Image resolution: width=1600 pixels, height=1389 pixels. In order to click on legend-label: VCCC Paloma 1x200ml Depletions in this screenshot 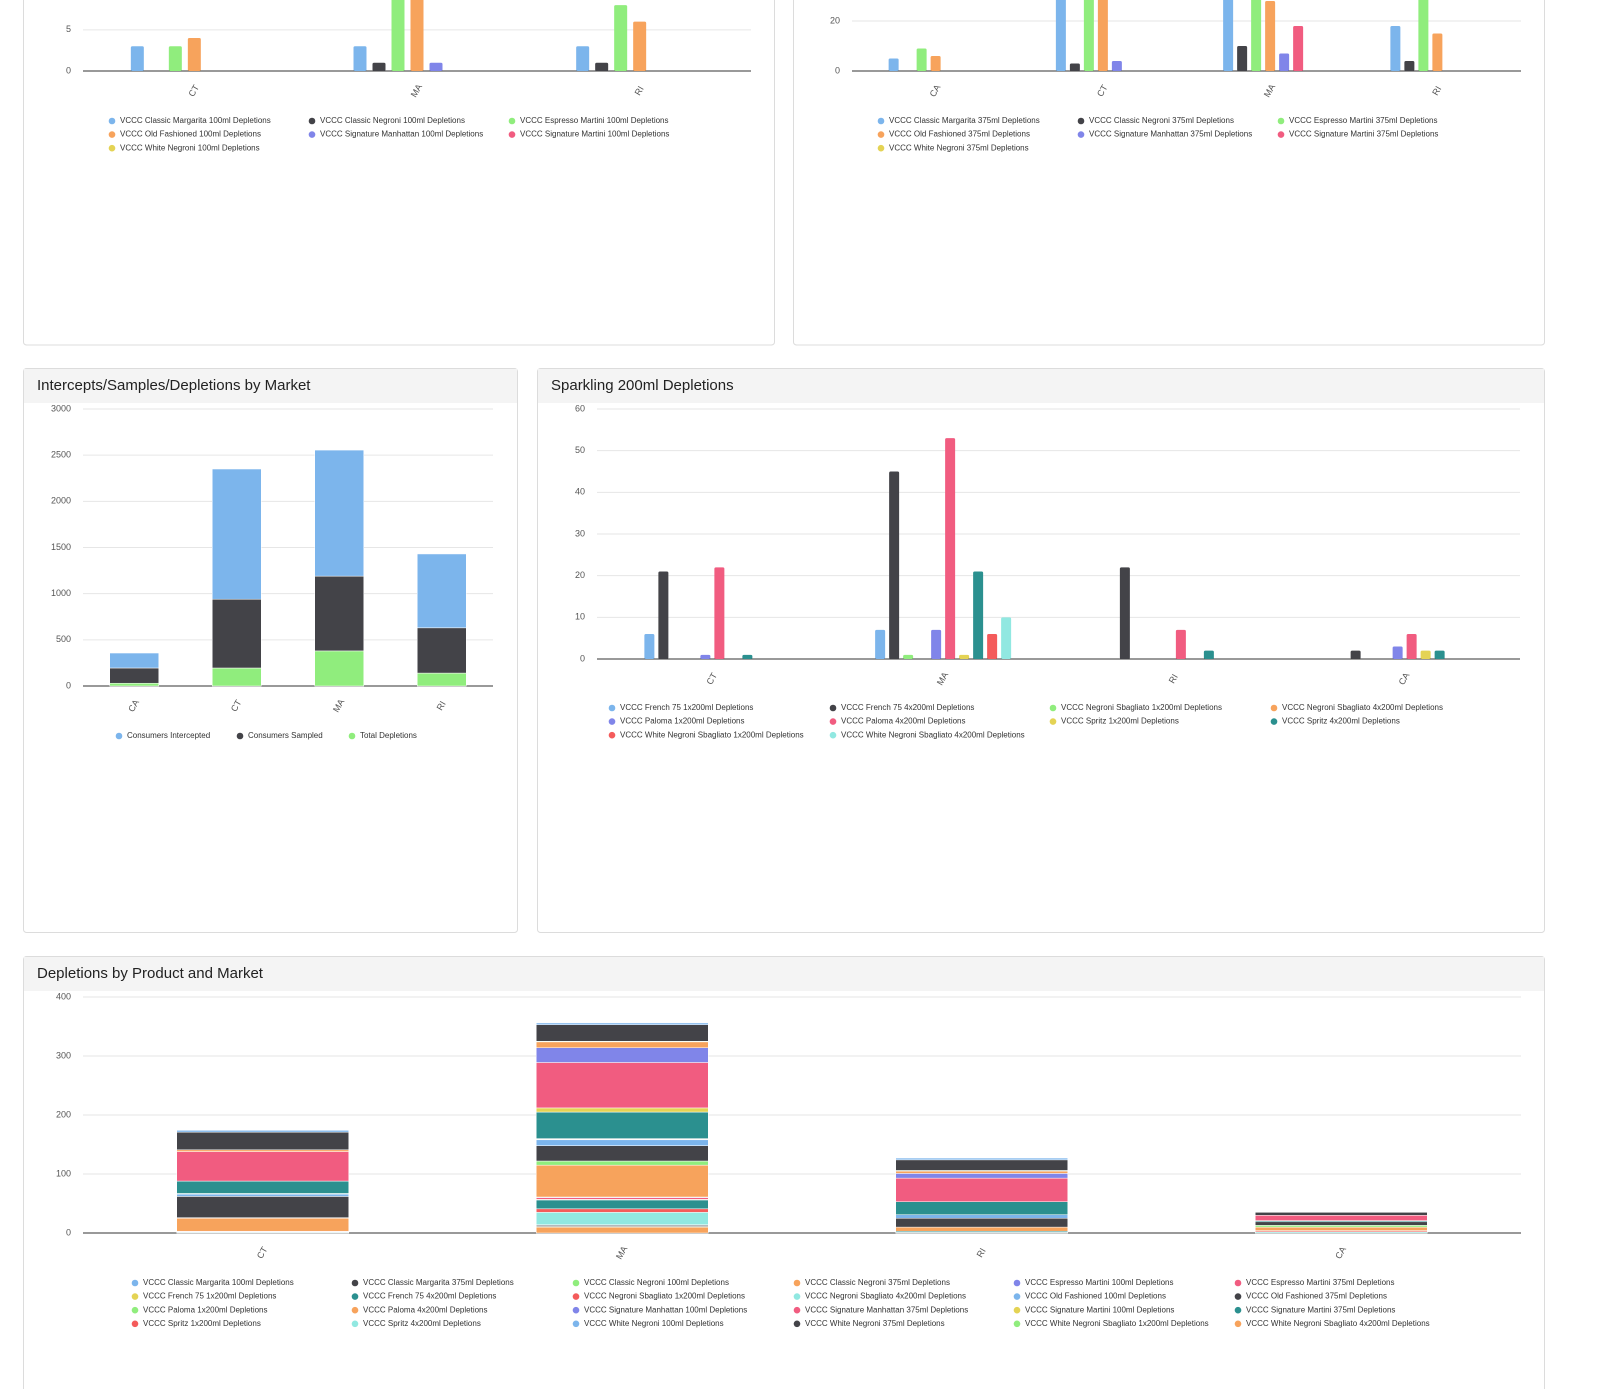, I will do `click(205, 1309)`.